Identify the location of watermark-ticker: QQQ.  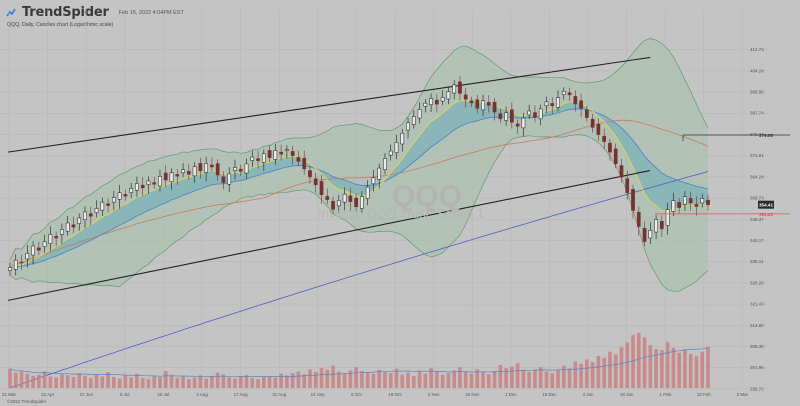
(427, 196).